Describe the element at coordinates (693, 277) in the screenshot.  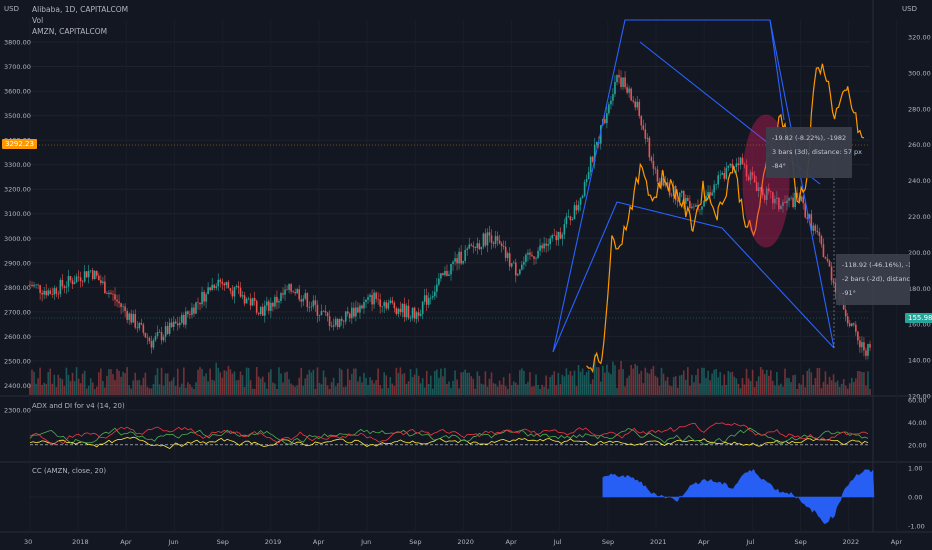
I see `pattern-inner` at that location.